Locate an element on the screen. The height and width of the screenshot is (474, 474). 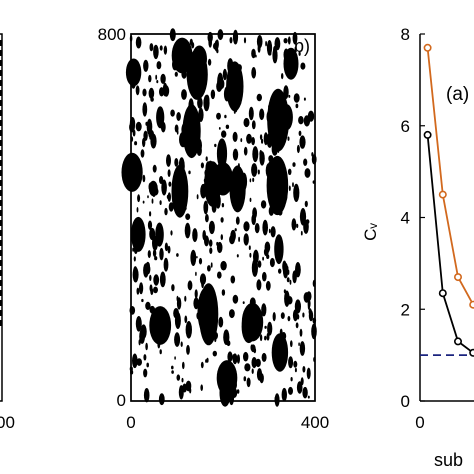
left-panel-frame is located at coordinates (1, 217).